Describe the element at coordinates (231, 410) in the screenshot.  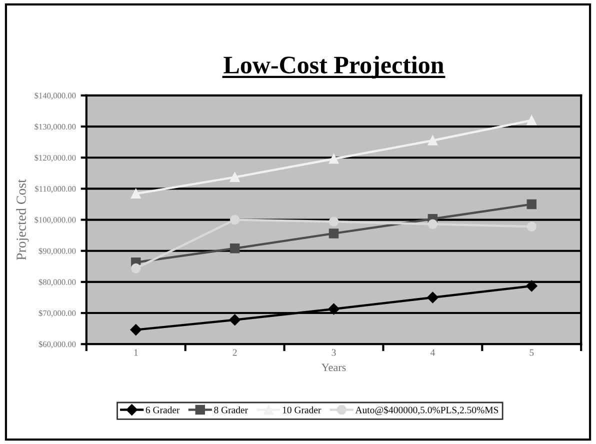
I see `legend-label: 8 Grader` at that location.